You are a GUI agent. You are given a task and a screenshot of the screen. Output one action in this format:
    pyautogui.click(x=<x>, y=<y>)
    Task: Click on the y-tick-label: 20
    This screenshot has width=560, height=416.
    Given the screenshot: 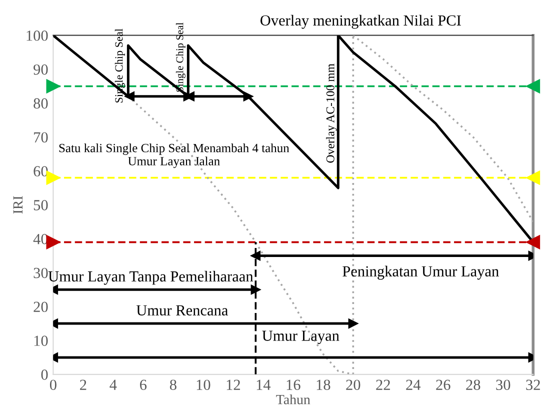 What is the action you would take?
    pyautogui.click(x=41, y=307)
    